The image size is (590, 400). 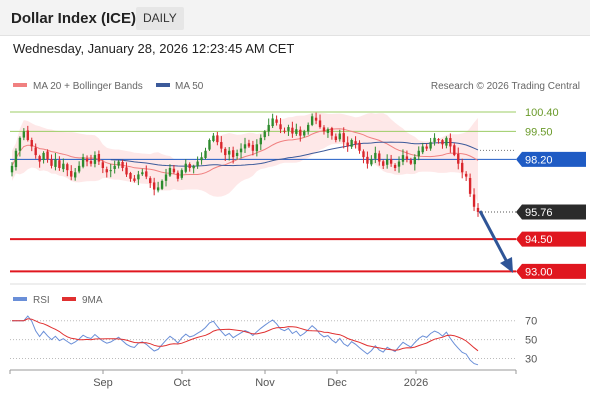 What do you see at coordinates (539, 160) in the screenshot?
I see `level-label-98.20: 98.20` at bounding box center [539, 160].